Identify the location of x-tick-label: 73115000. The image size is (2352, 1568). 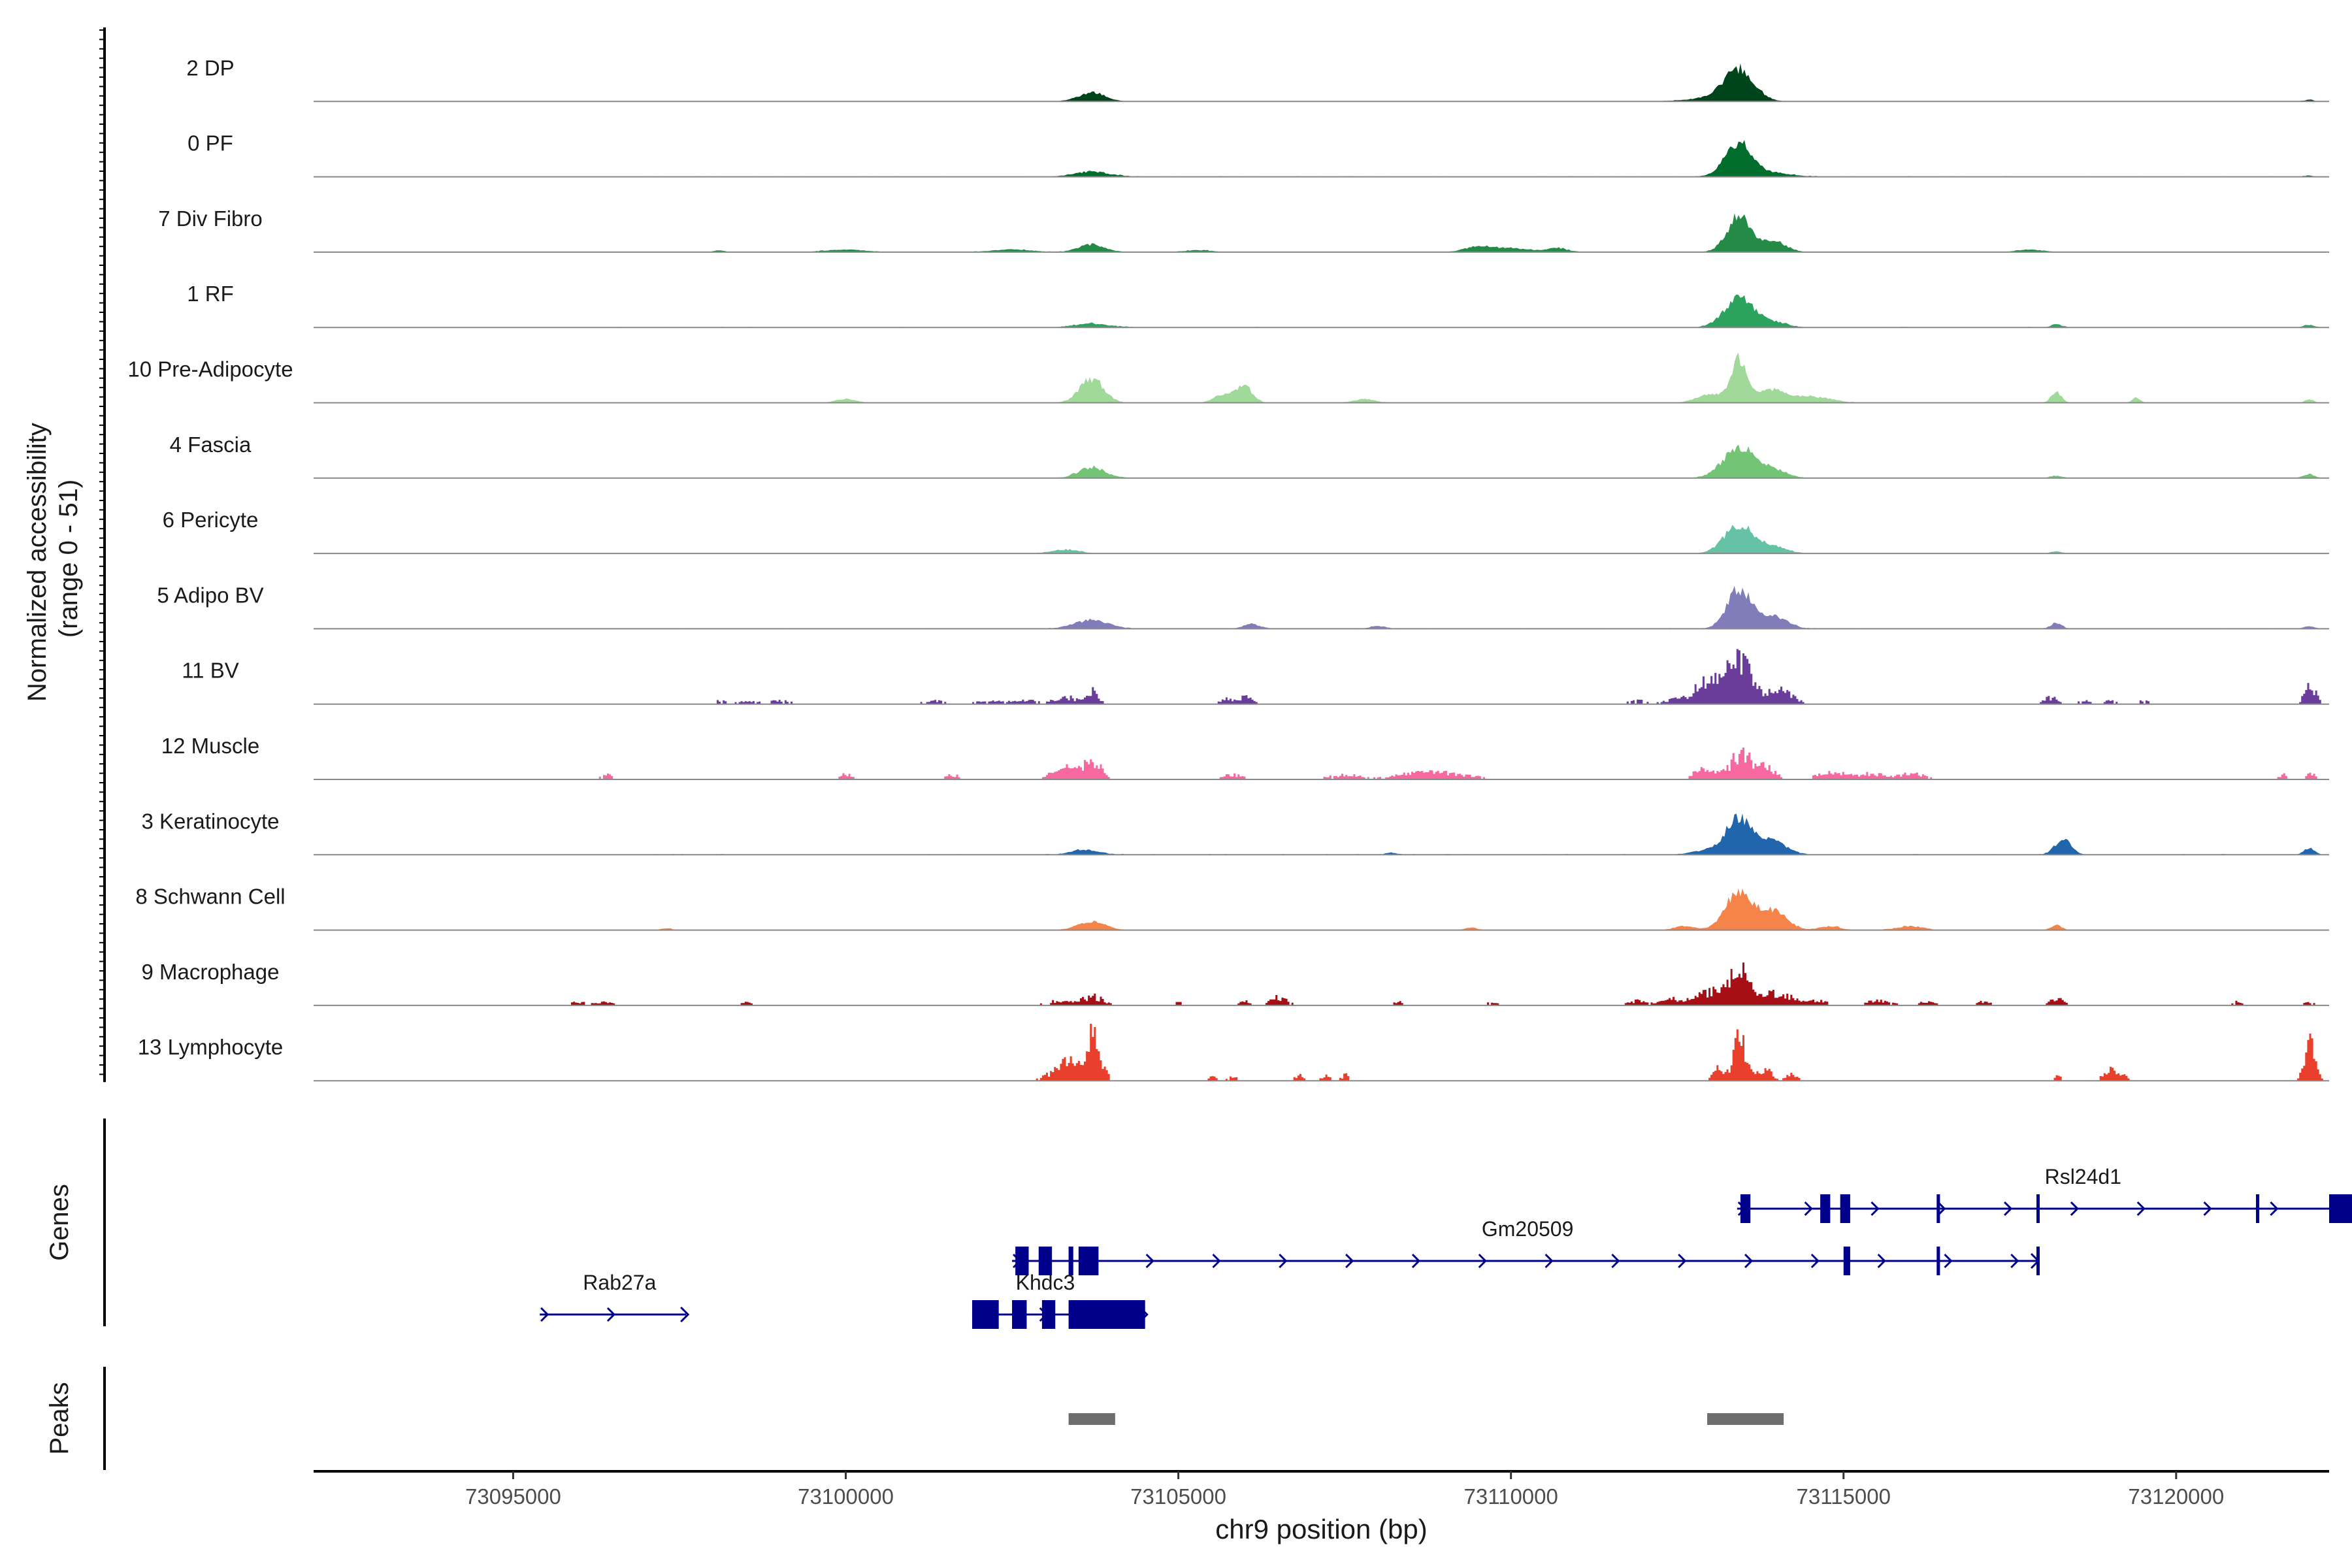
(1844, 1496).